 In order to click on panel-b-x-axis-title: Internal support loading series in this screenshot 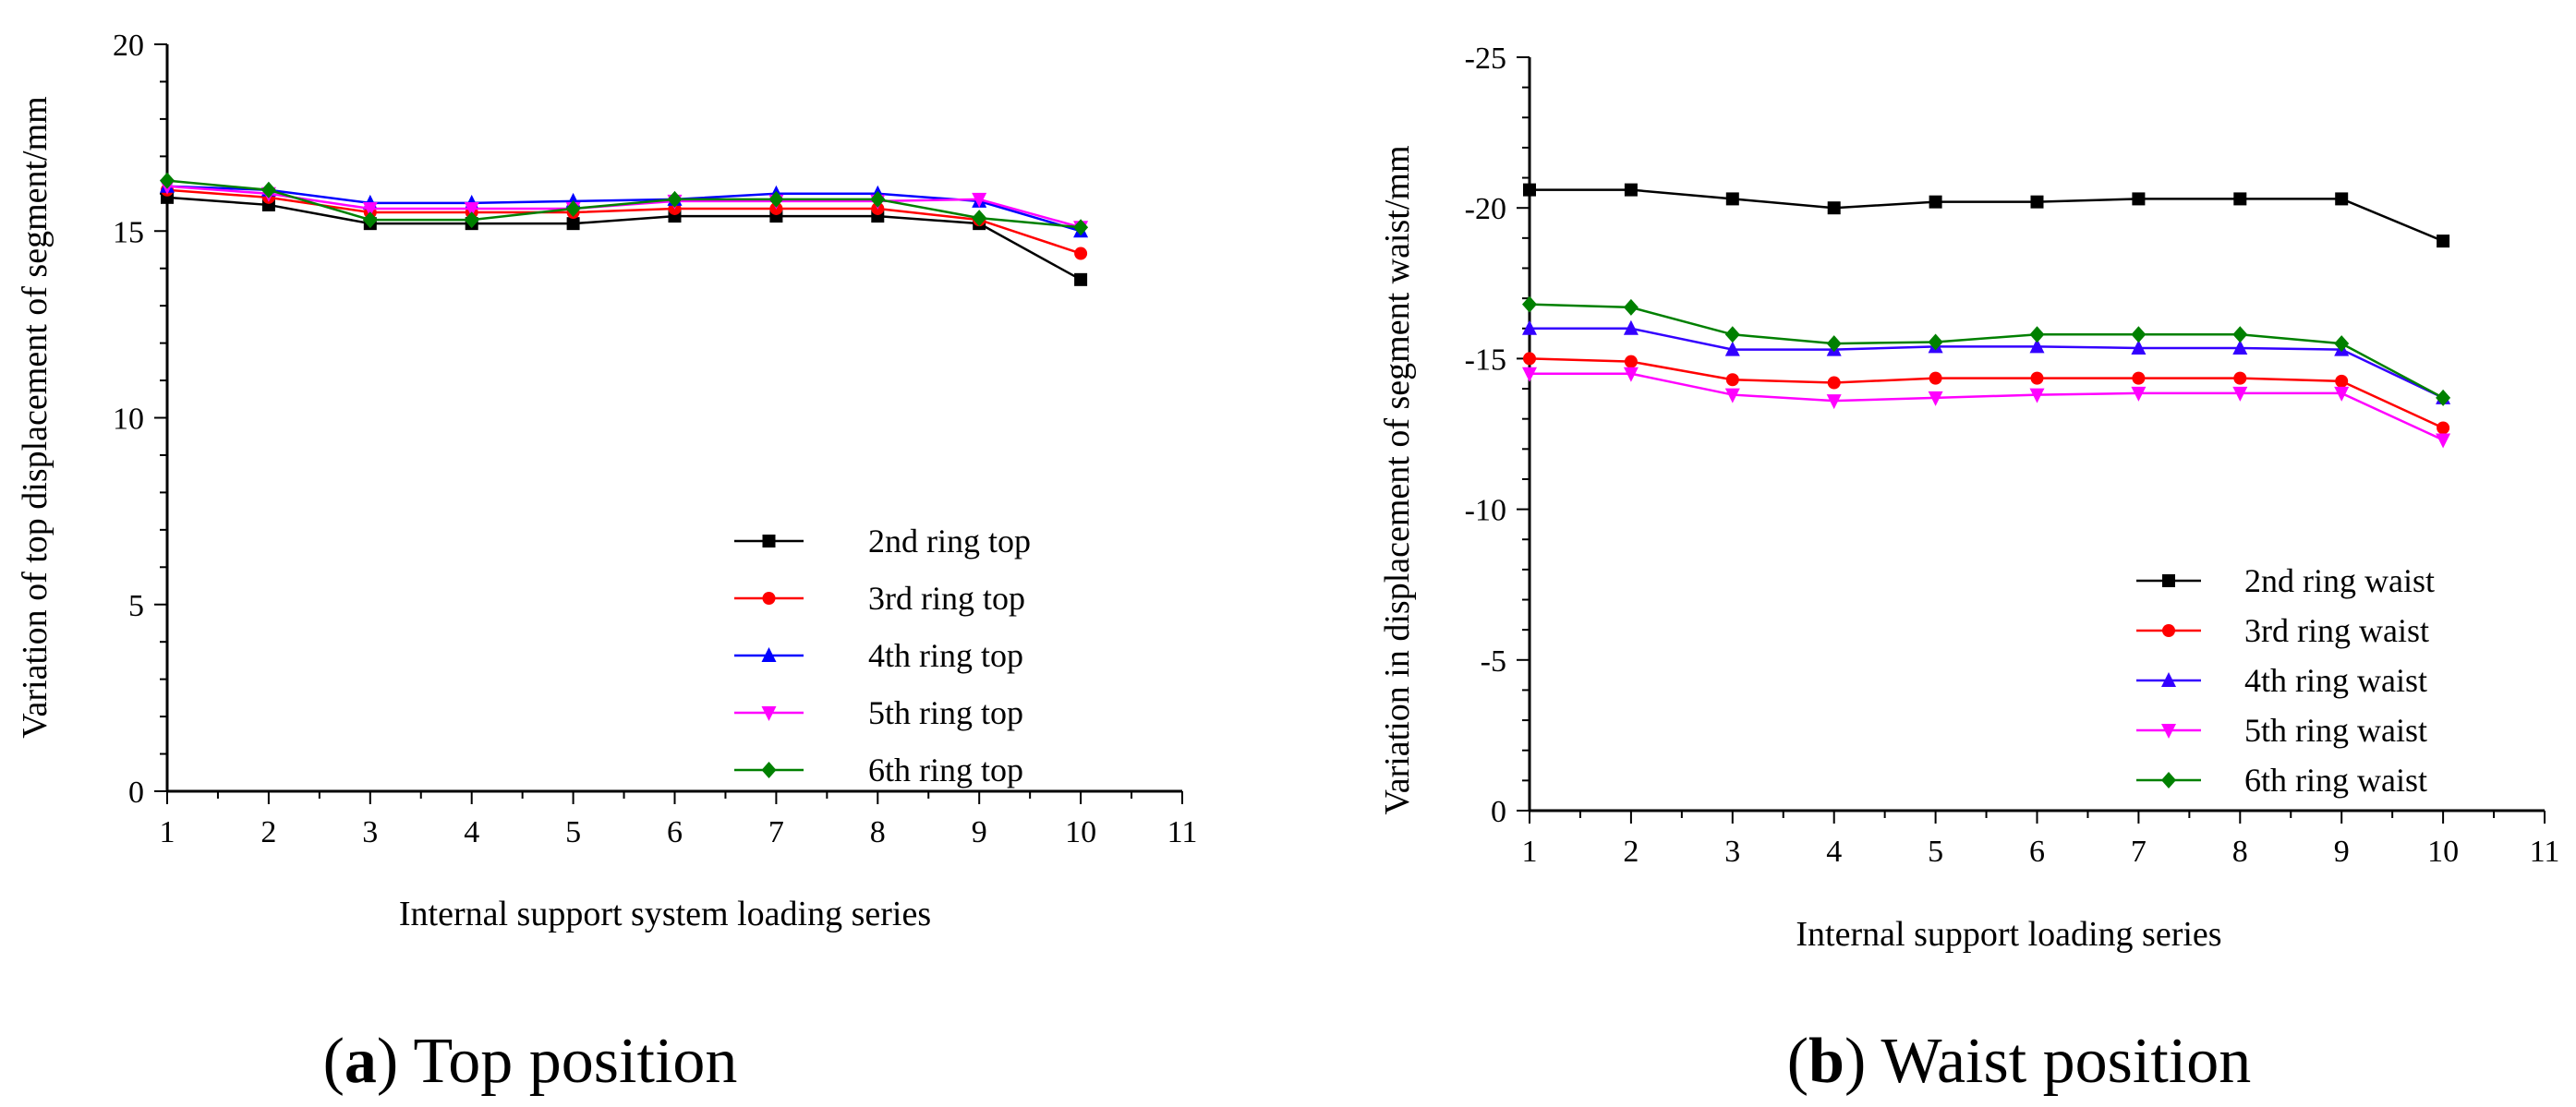, I will do `click(2008, 934)`.